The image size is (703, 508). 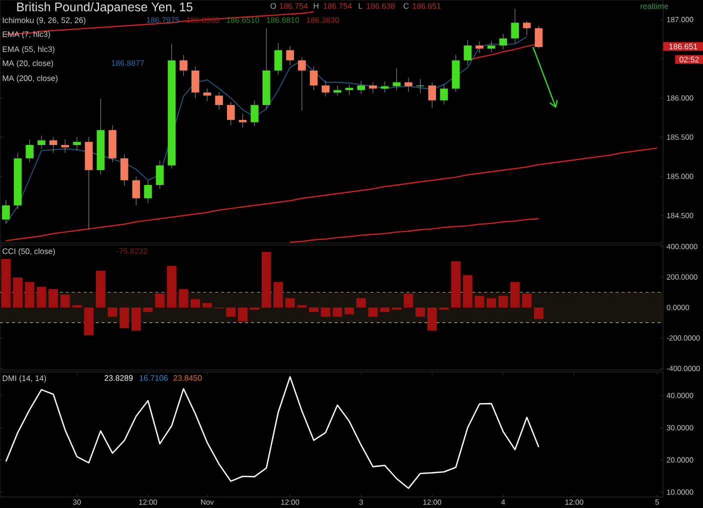 What do you see at coordinates (104, 8) in the screenshot?
I see `chart-title: British Pound/Japanese Yen, 15` at bounding box center [104, 8].